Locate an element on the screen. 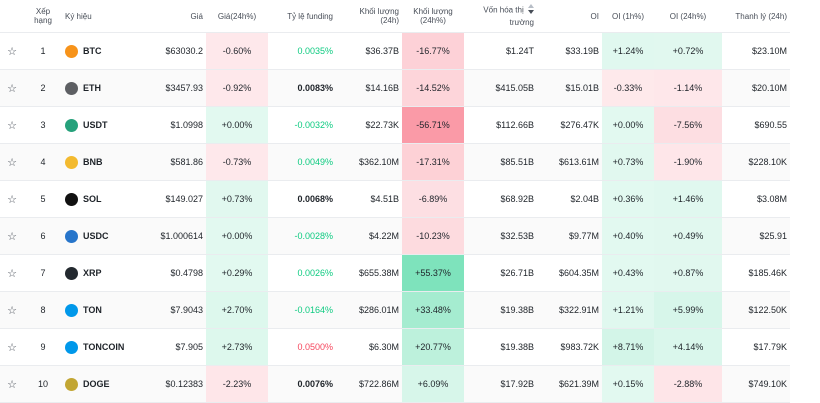 The width and height of the screenshot is (820, 403). sort-icon is located at coordinates (531, 10).